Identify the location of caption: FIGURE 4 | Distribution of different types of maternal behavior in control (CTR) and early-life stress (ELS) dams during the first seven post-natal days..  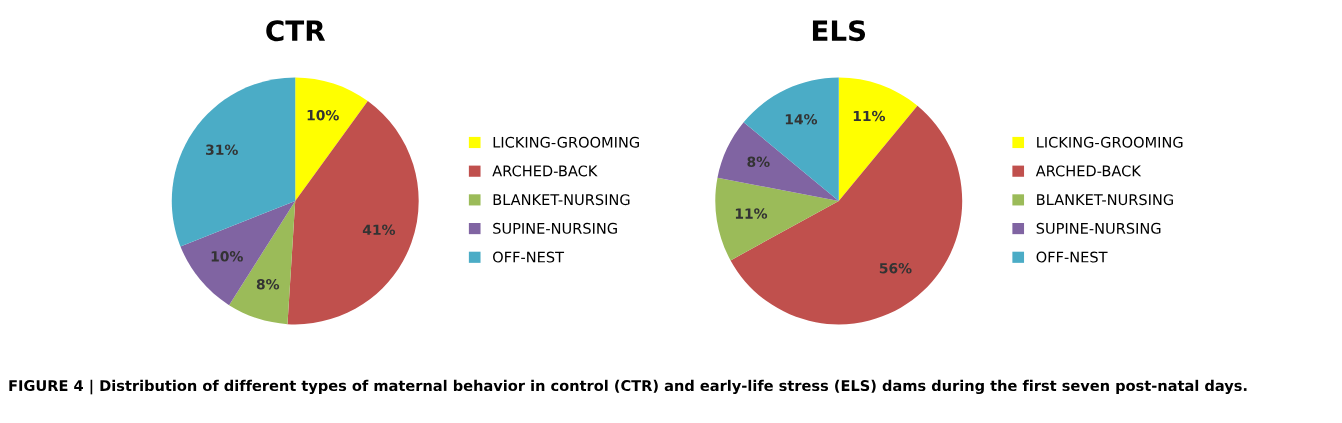
(628, 387).